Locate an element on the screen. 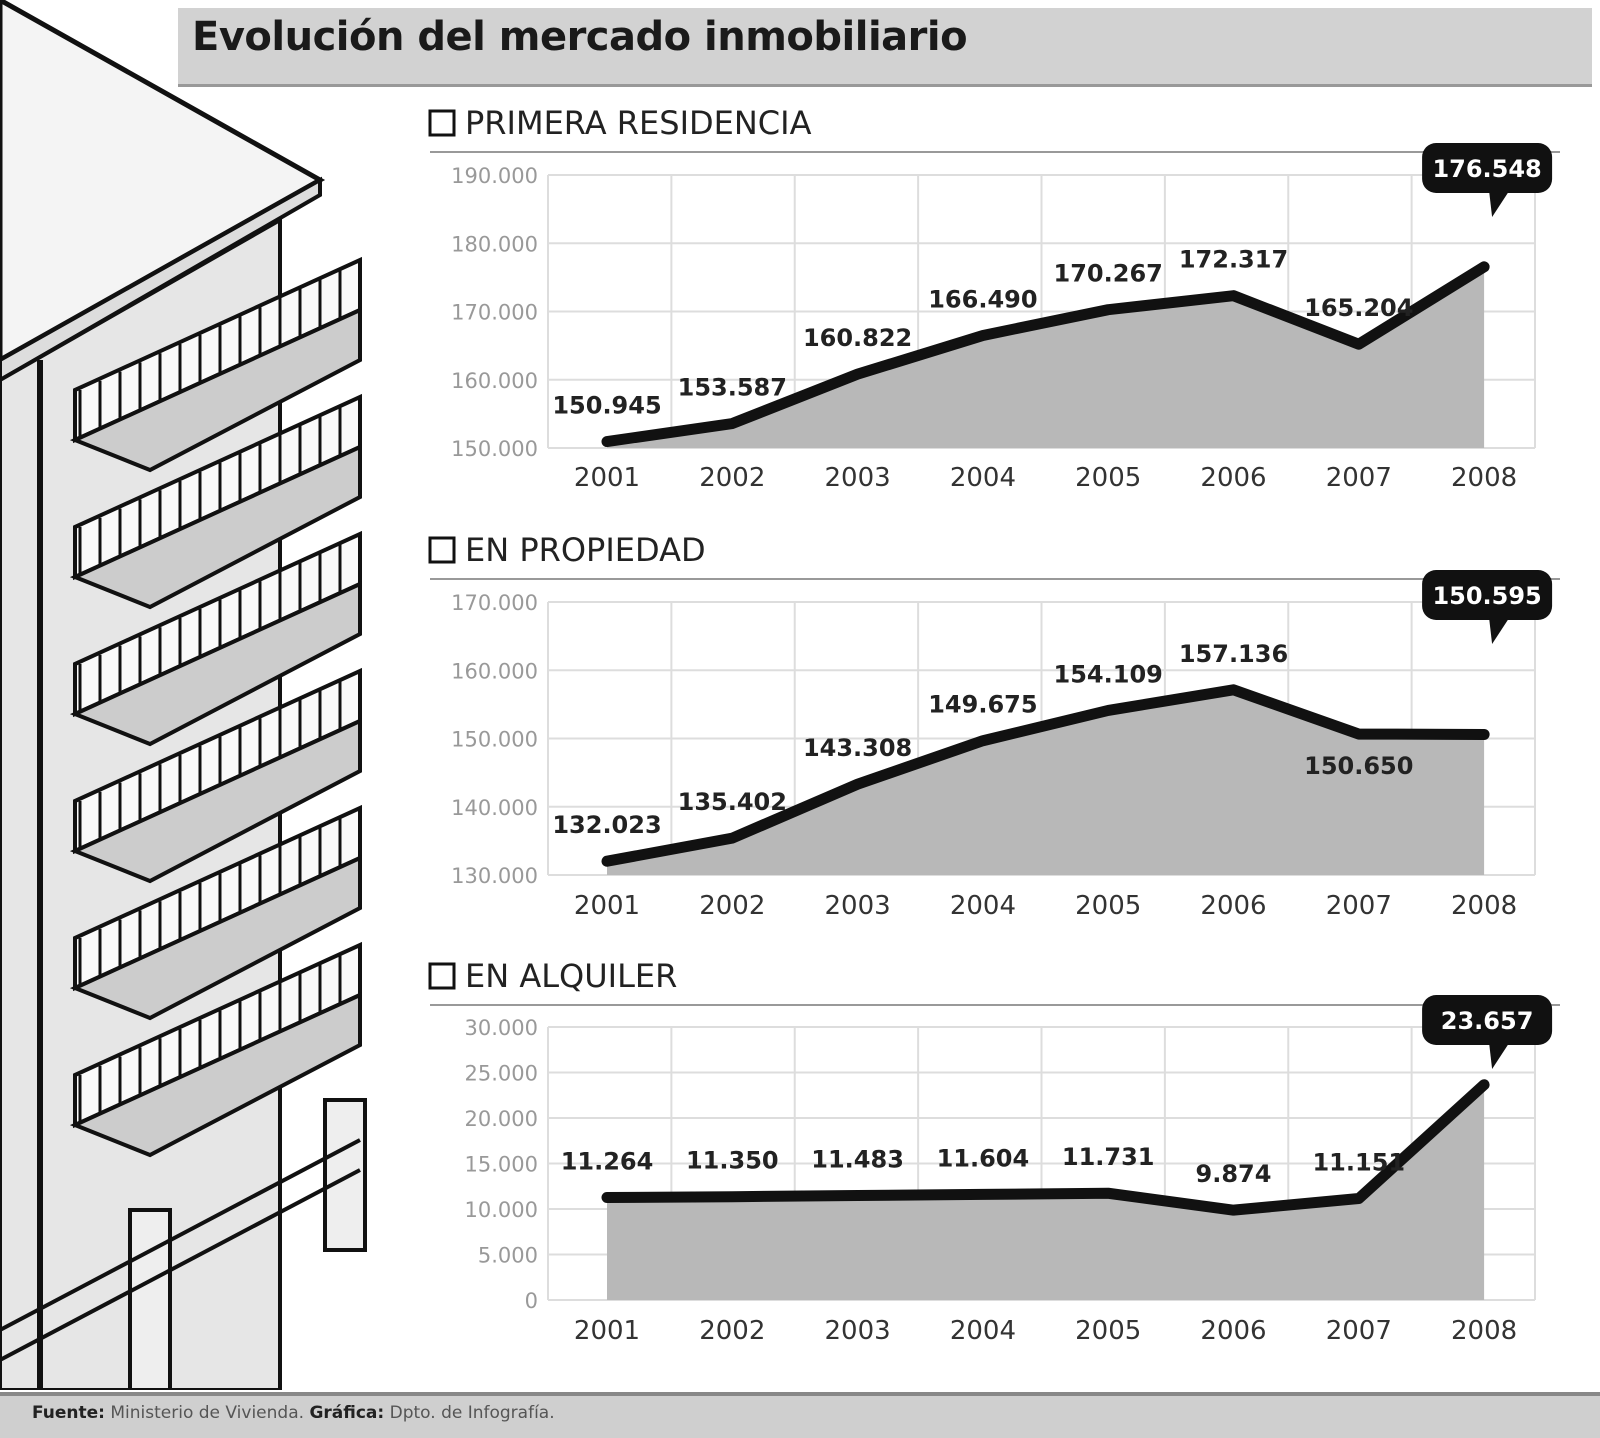 This screenshot has height=1438, width=1600. highlight-callout: 23.657 is located at coordinates (1487, 1032).